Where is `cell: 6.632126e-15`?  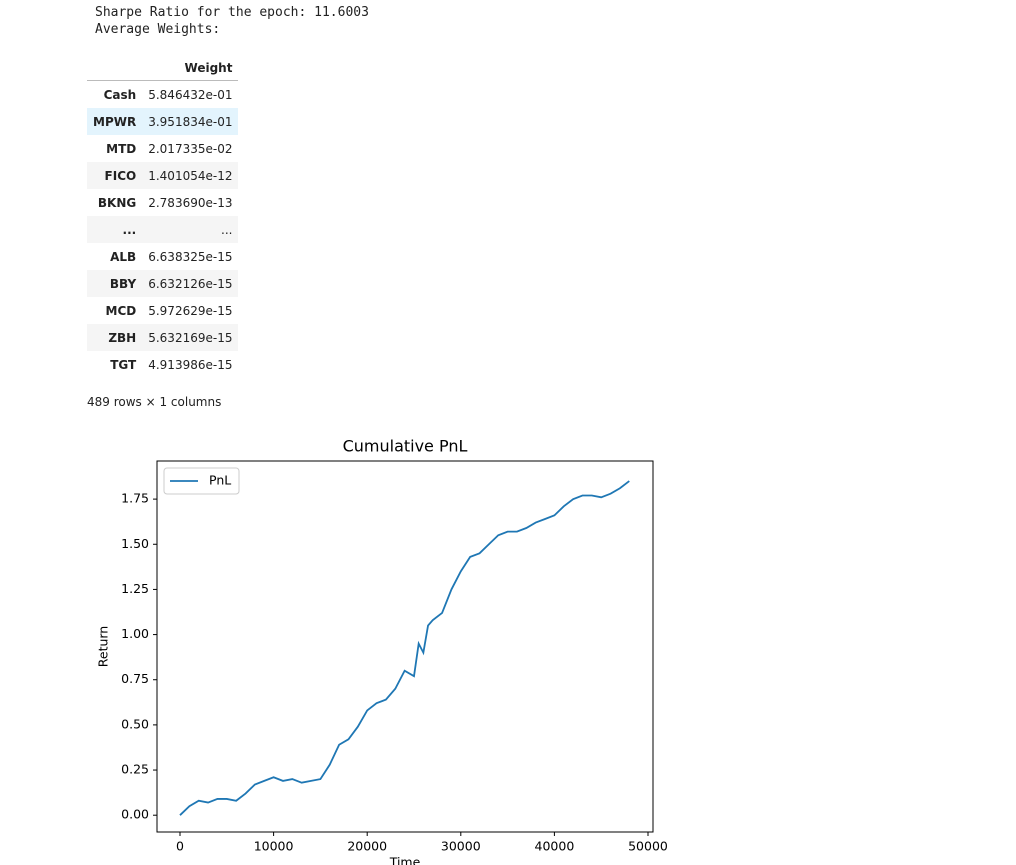 cell: 6.632126e-15 is located at coordinates (190, 283).